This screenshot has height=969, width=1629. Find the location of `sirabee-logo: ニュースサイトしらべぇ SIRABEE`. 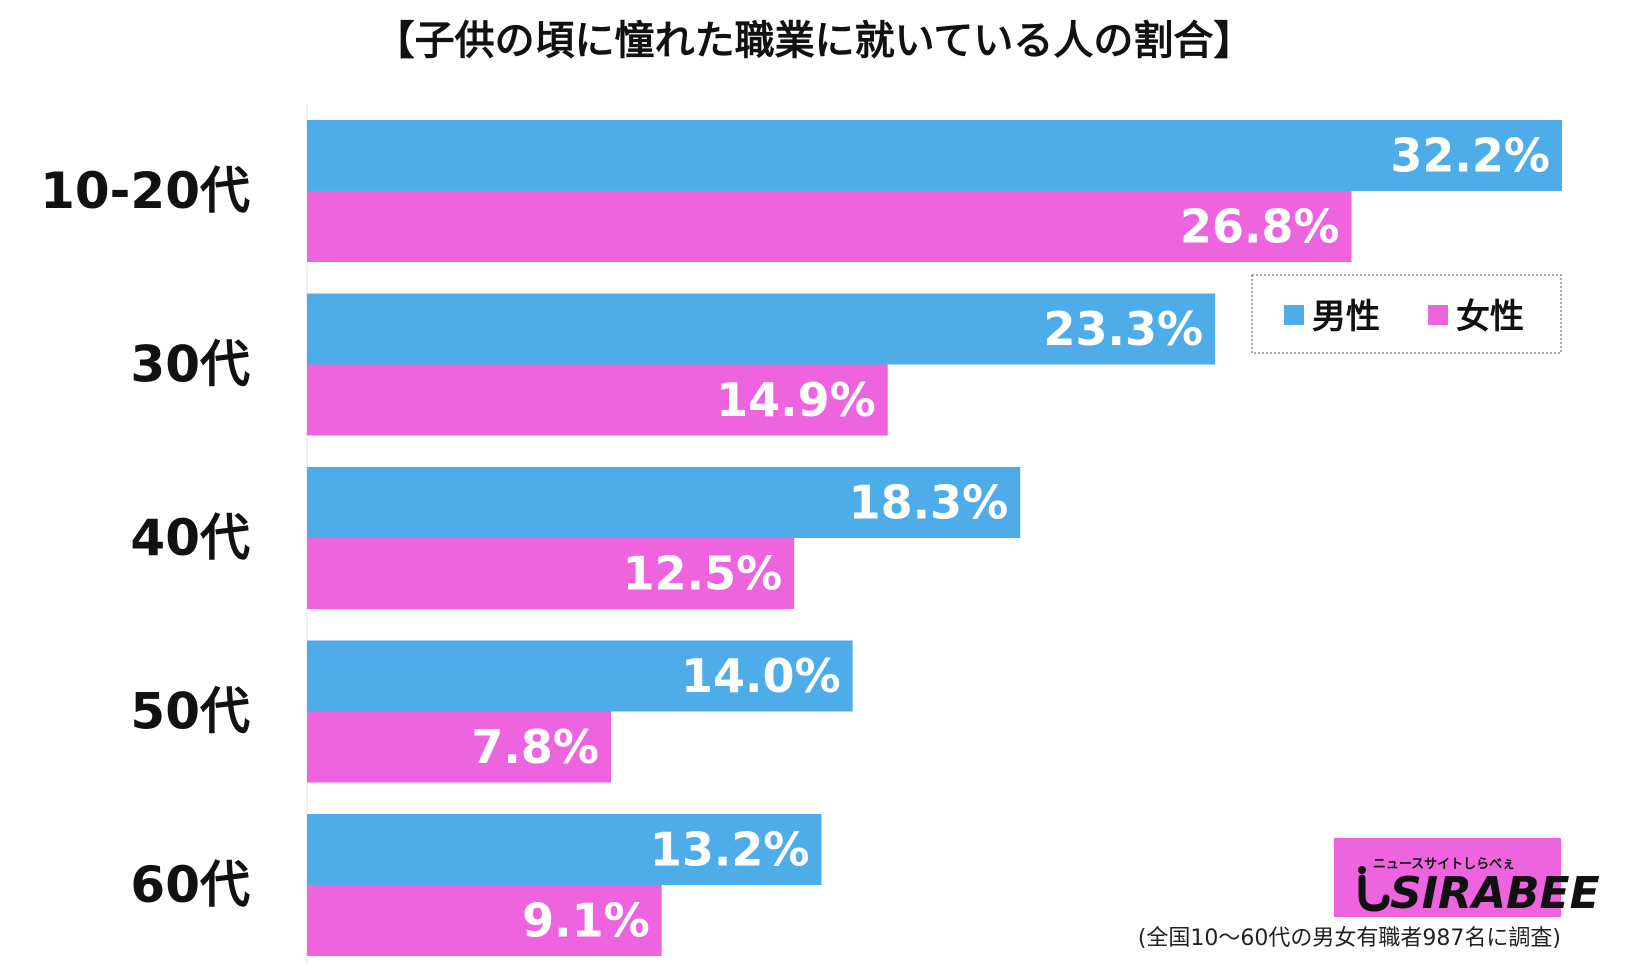

sirabee-logo: ニュースサイトしらべぇ SIRABEE is located at coordinates (1467, 878).